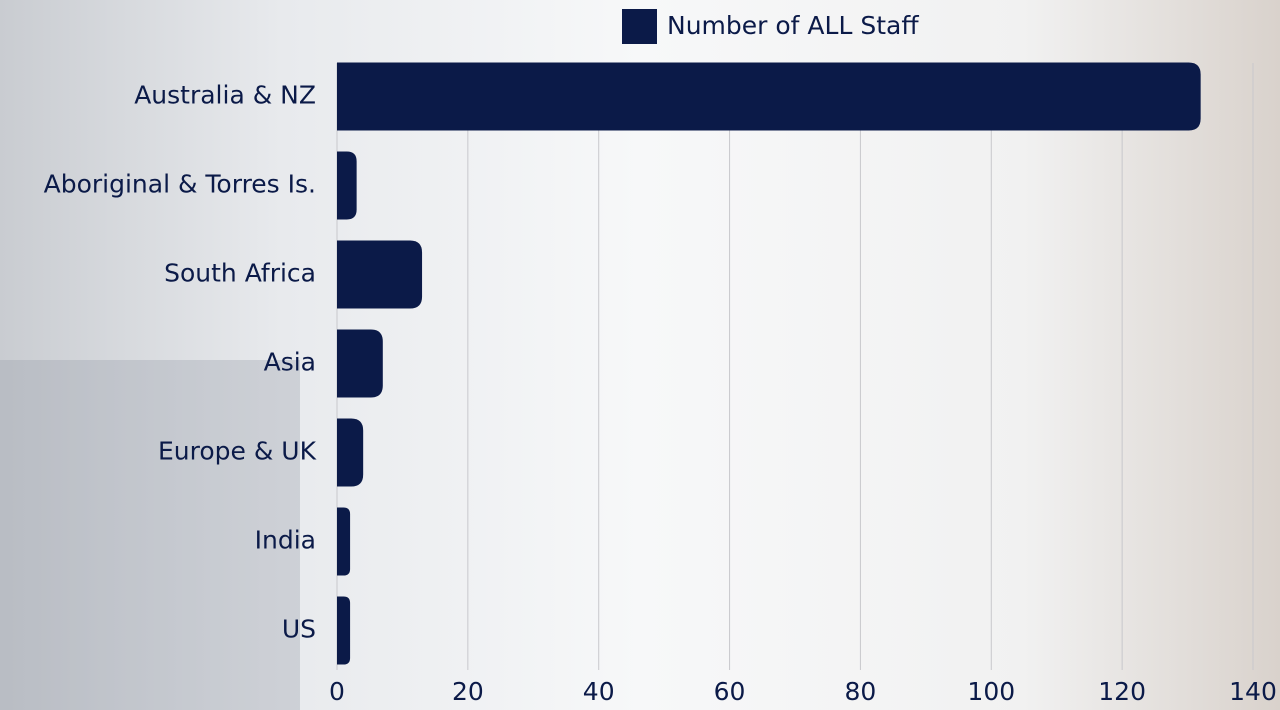 Image resolution: width=1280 pixels, height=710 pixels. I want to click on y-tick-label: Australia & NZ, so click(225, 95).